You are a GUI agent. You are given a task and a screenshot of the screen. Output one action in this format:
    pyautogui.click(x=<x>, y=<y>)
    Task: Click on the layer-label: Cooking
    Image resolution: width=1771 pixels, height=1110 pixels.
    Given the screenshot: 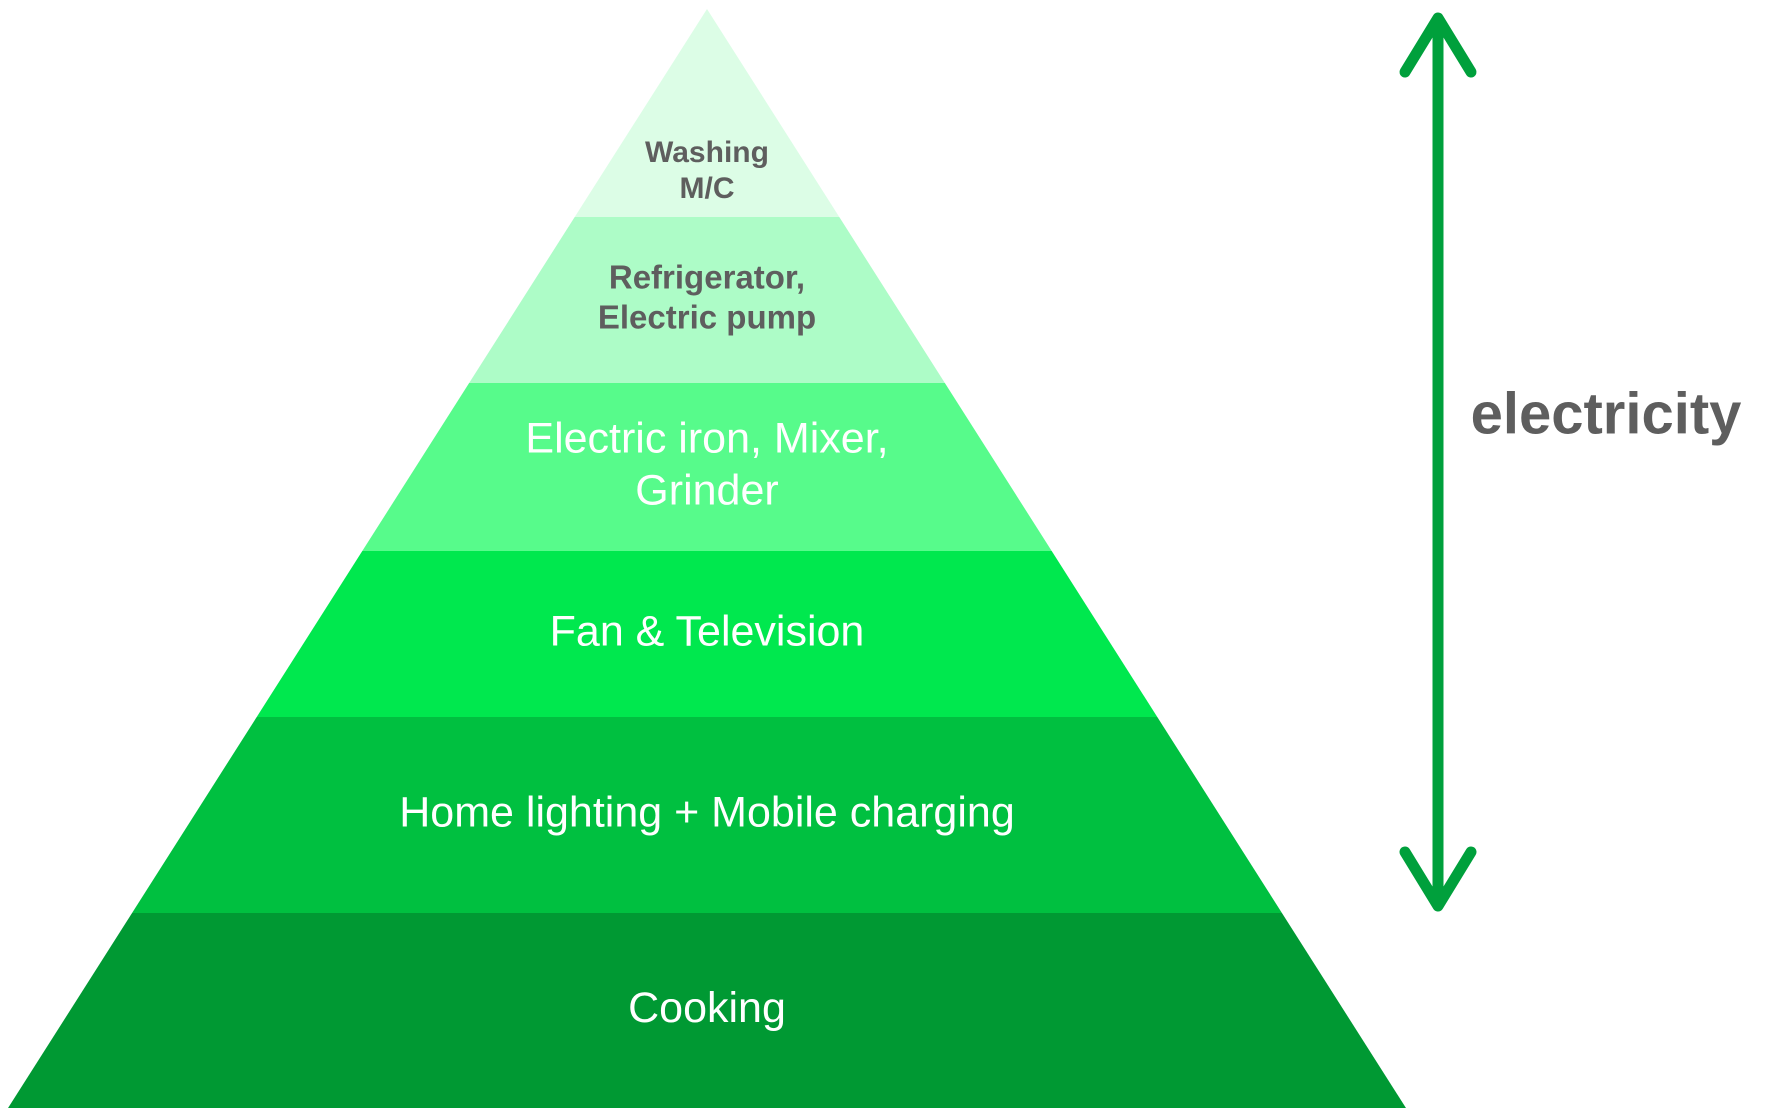 What is the action you would take?
    pyautogui.click(x=707, y=1008)
    